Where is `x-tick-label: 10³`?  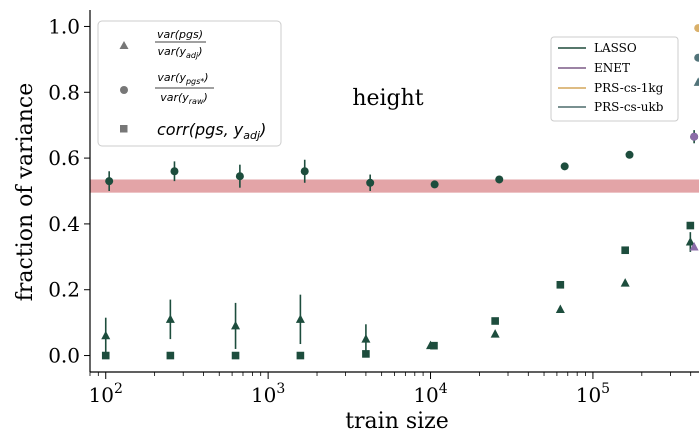
x-tick-label: 10³ is located at coordinates (268, 394).